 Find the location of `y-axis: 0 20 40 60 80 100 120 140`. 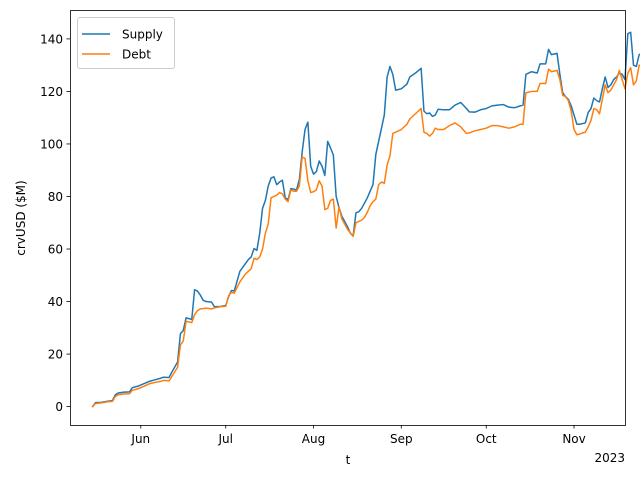

y-axis: 0 20 40 60 80 100 120 140 is located at coordinates (55, 223).